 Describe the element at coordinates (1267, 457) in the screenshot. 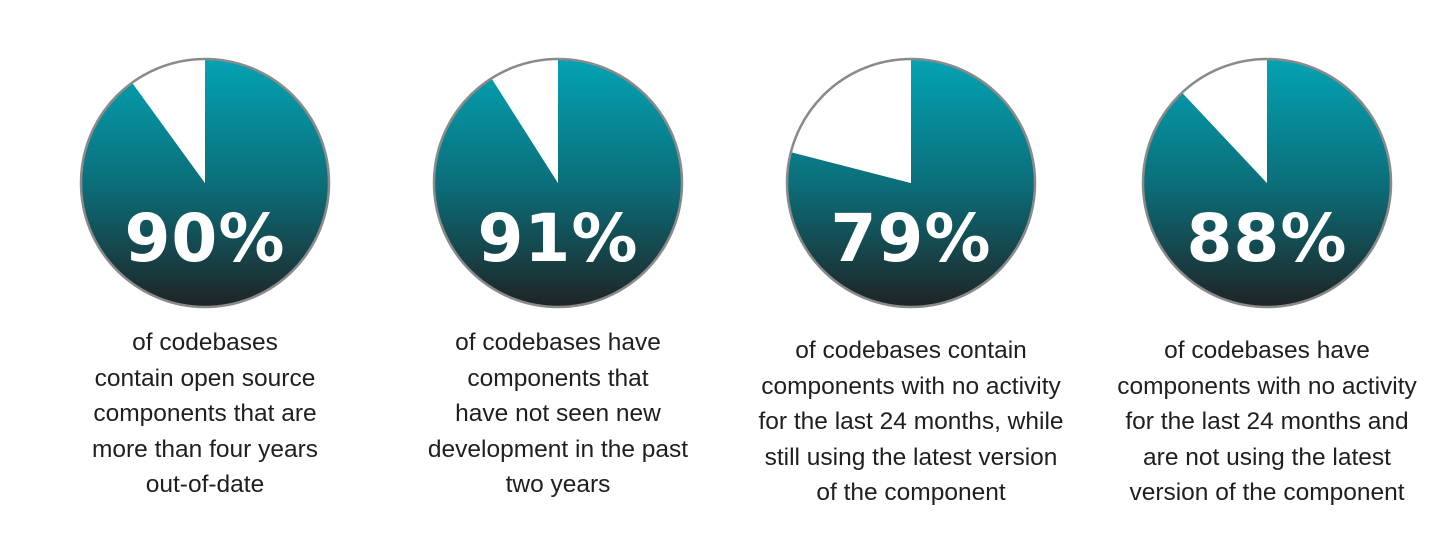

I see `caption-line: are not using the latest` at that location.